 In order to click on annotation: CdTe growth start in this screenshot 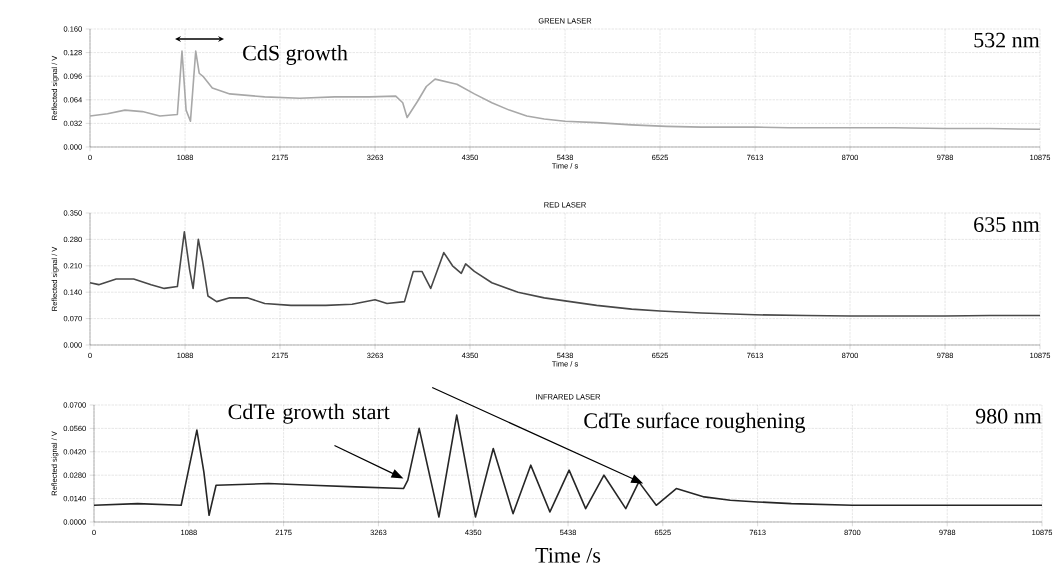, I will do `click(309, 413)`.